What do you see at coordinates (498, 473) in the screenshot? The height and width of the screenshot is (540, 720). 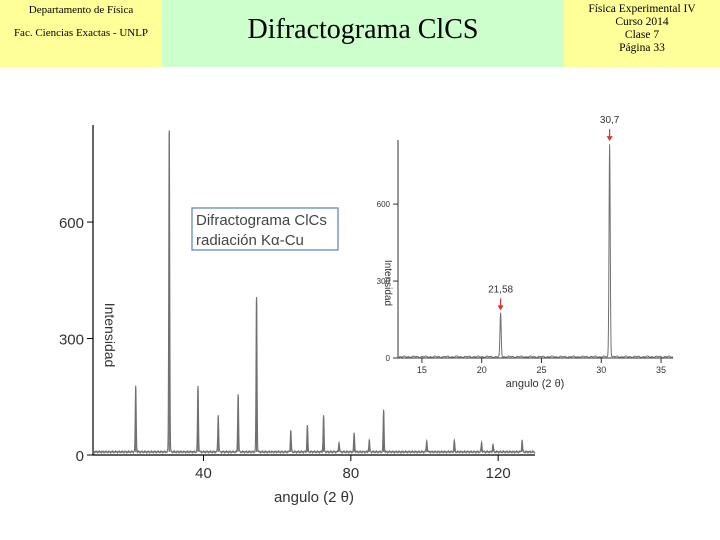 I see `main-x-tick-label: 120` at bounding box center [498, 473].